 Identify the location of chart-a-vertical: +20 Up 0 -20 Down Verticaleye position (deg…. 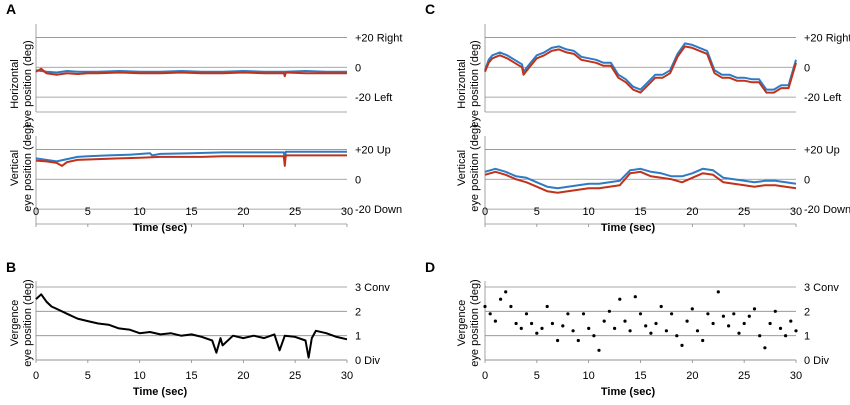
(205, 179).